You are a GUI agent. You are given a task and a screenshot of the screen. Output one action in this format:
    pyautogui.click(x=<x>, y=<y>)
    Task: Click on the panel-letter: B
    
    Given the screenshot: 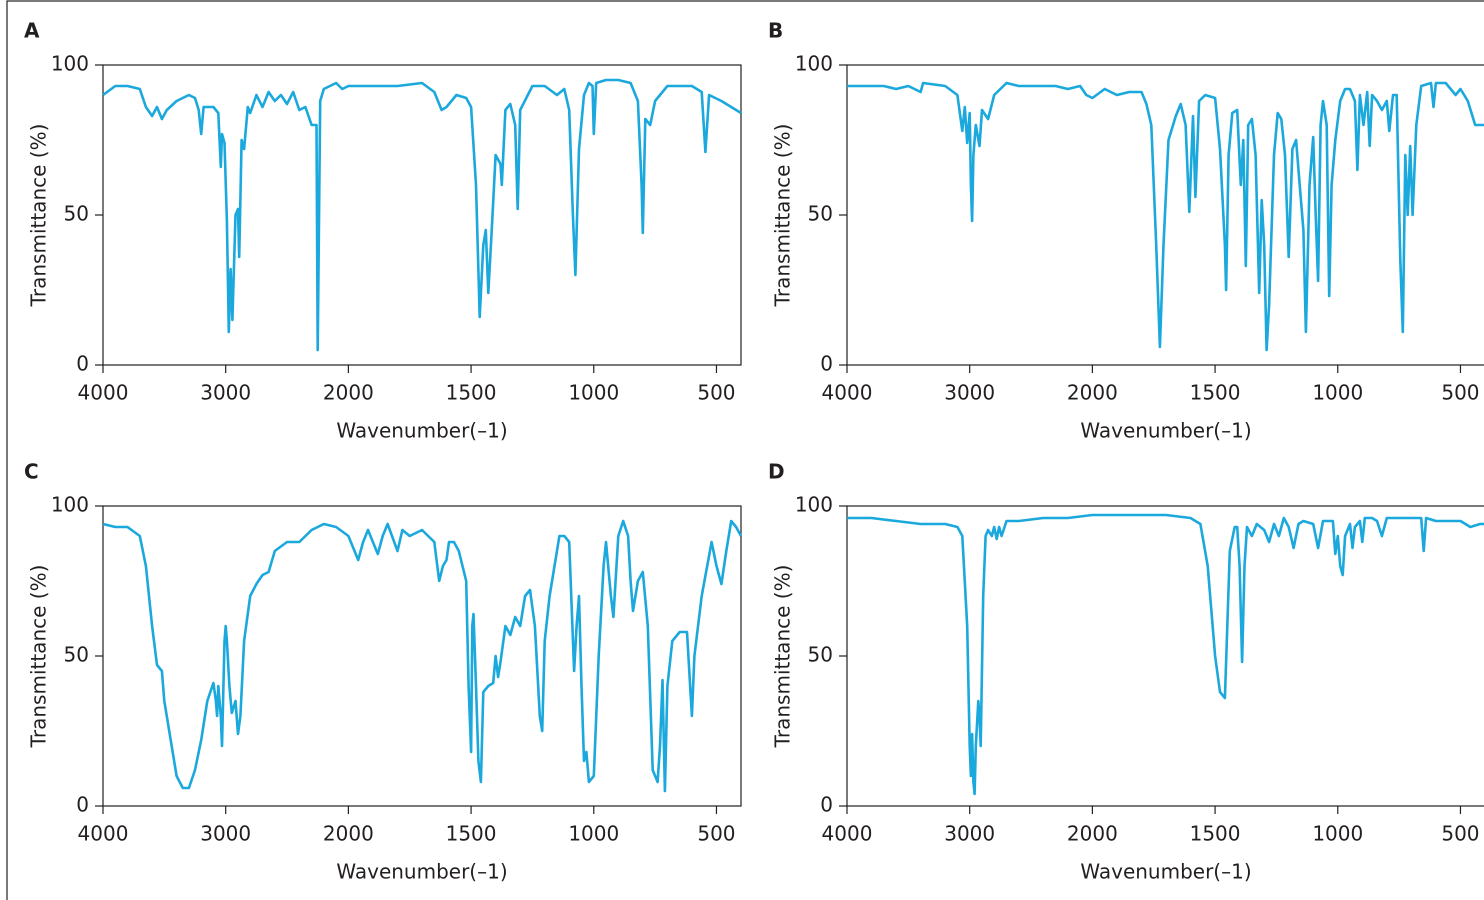 What is the action you would take?
    pyautogui.click(x=775, y=31)
    